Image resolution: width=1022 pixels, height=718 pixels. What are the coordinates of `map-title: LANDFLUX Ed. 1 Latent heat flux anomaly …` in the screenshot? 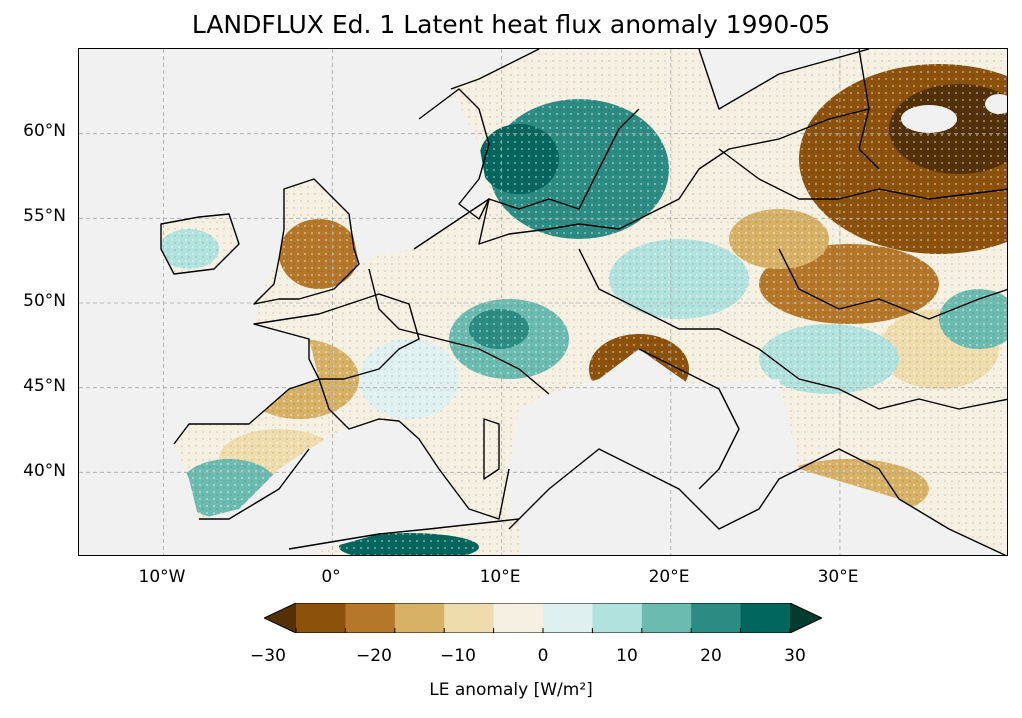 It's located at (511, 24).